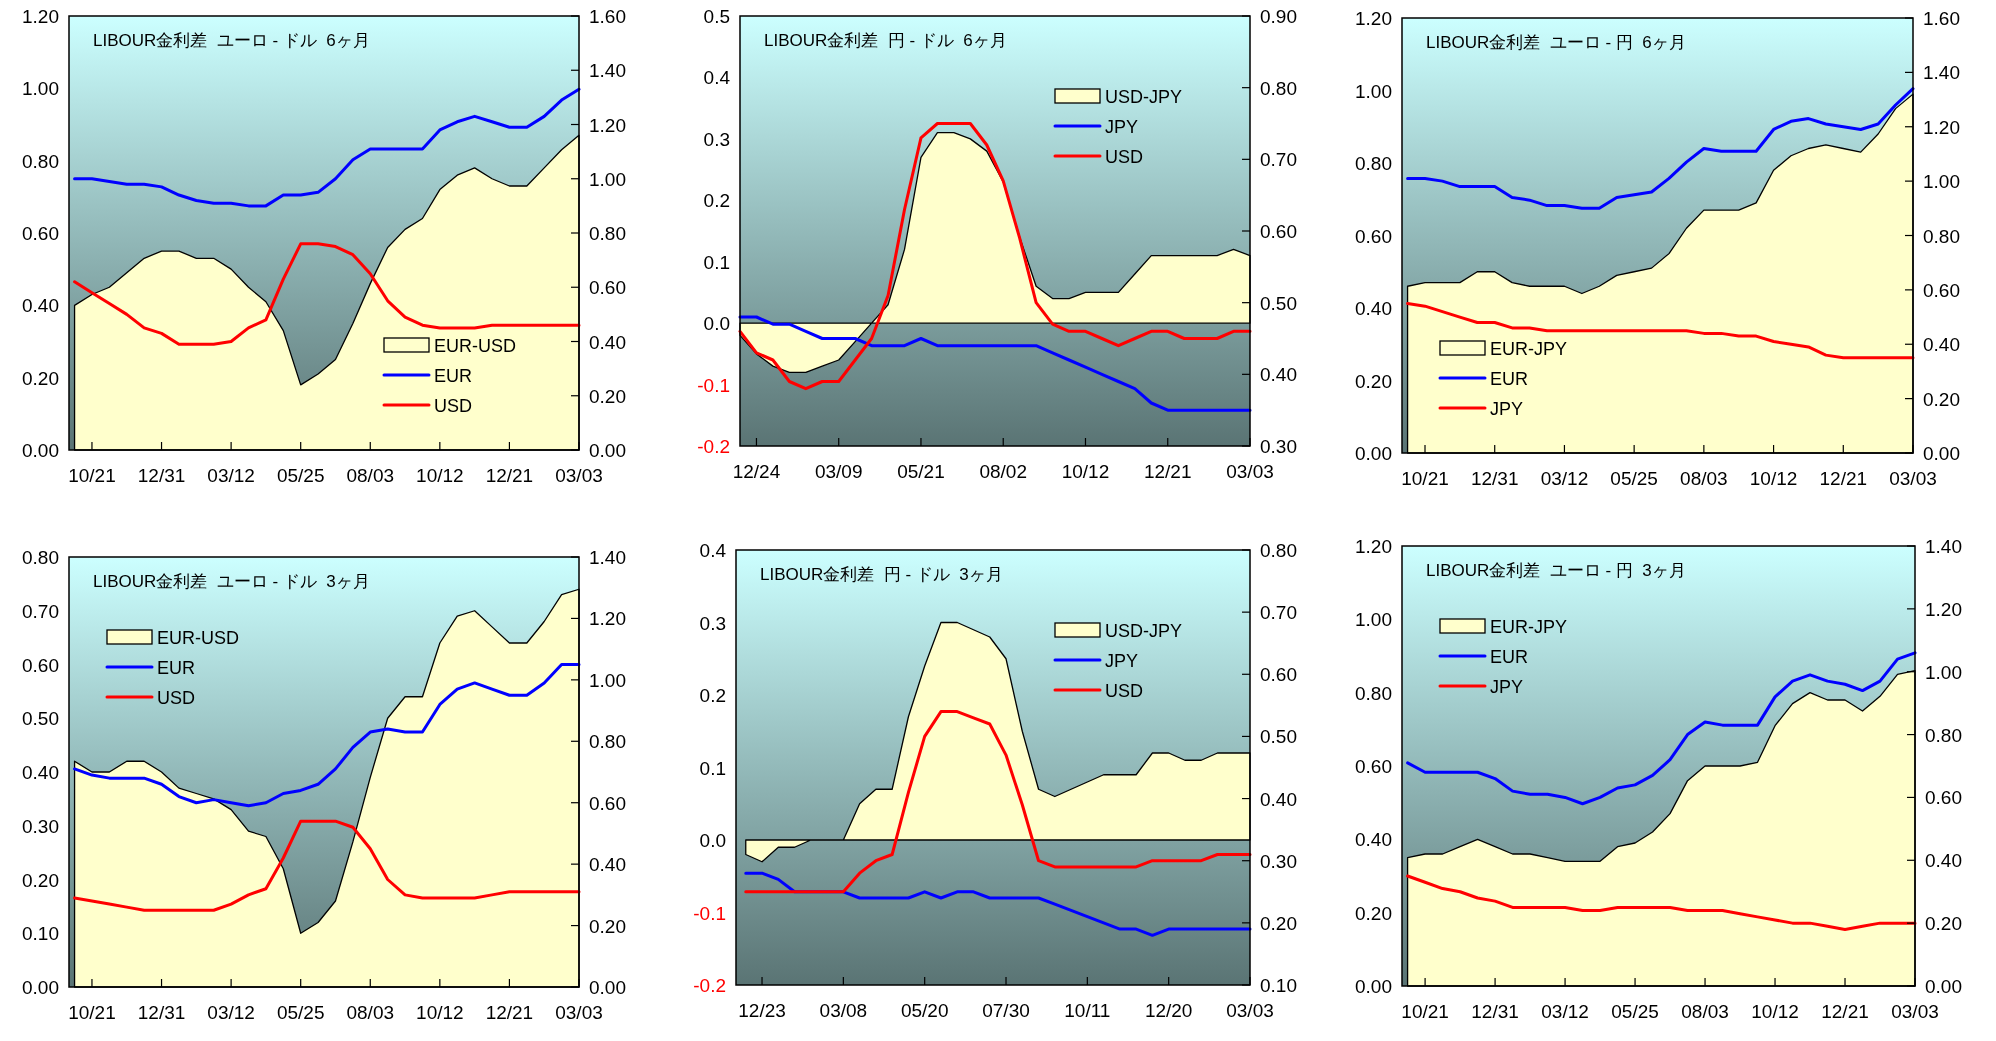  What do you see at coordinates (1507, 409) in the screenshot?
I see `legend-label: JPY` at bounding box center [1507, 409].